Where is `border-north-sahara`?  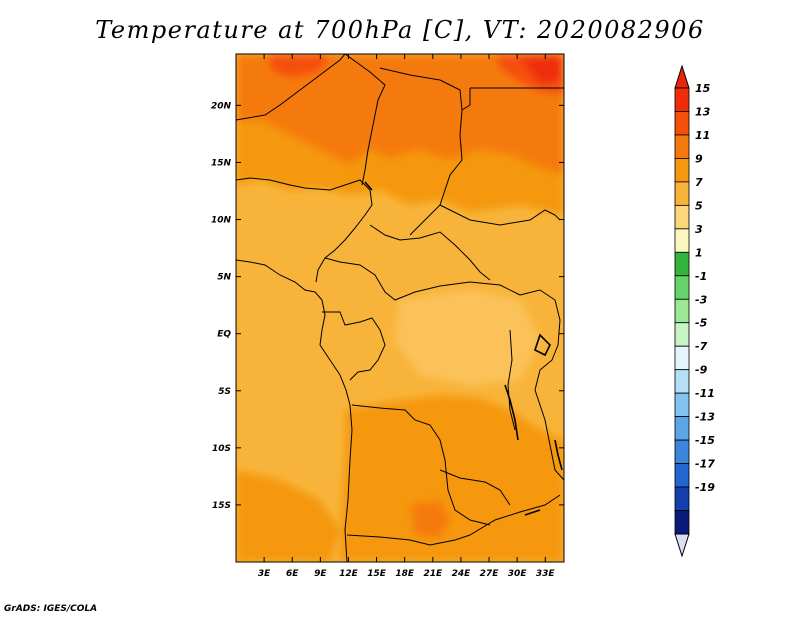
border-north-sahara is located at coordinates (291, 87).